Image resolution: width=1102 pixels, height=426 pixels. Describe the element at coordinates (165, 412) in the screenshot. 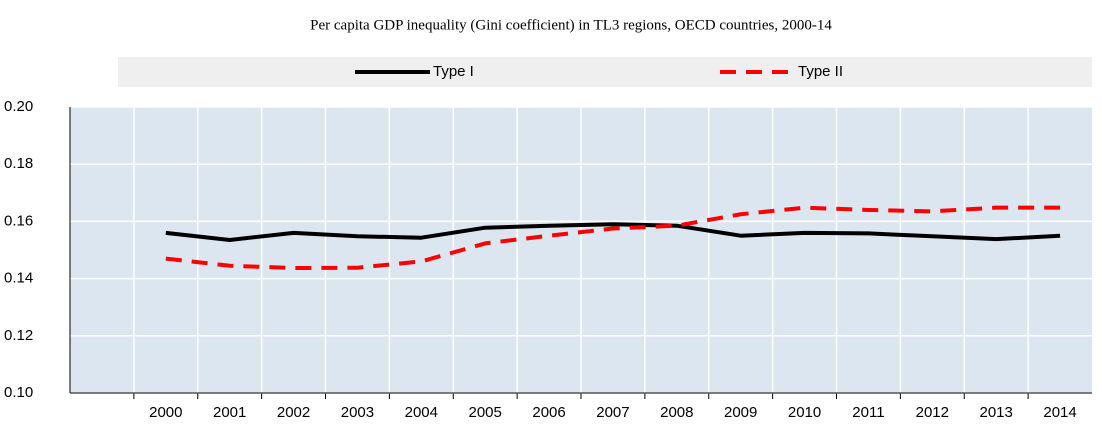

I see `x-tick-label: 2000` at that location.